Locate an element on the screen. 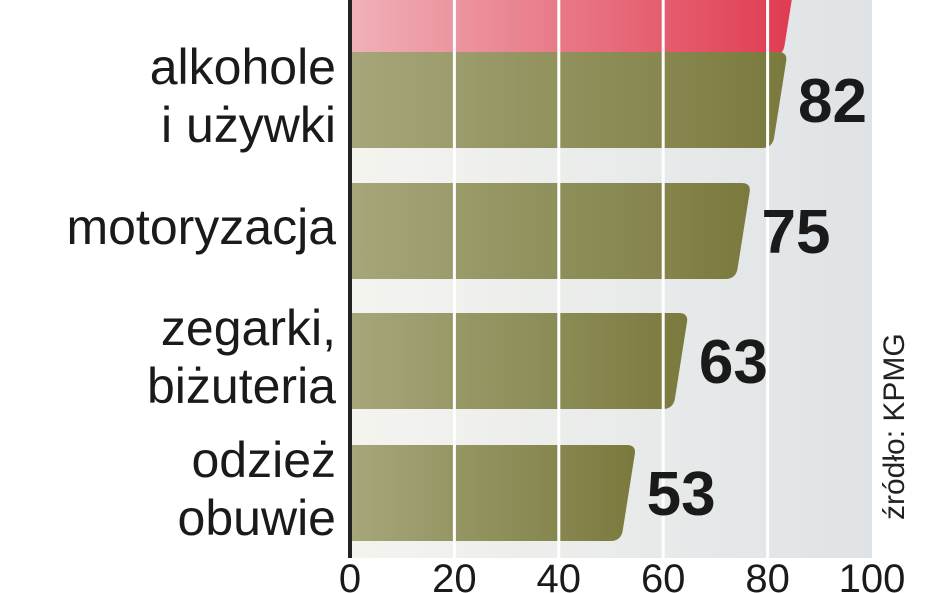  category-label: alkohole i używki is located at coordinates (171, 96).